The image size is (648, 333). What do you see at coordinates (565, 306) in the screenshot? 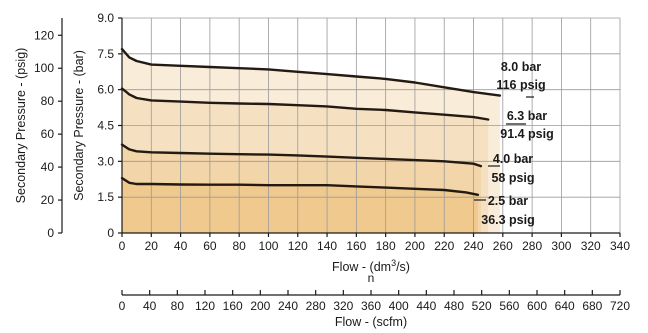
I see `scfm-tick-label-640: 640` at bounding box center [565, 306].